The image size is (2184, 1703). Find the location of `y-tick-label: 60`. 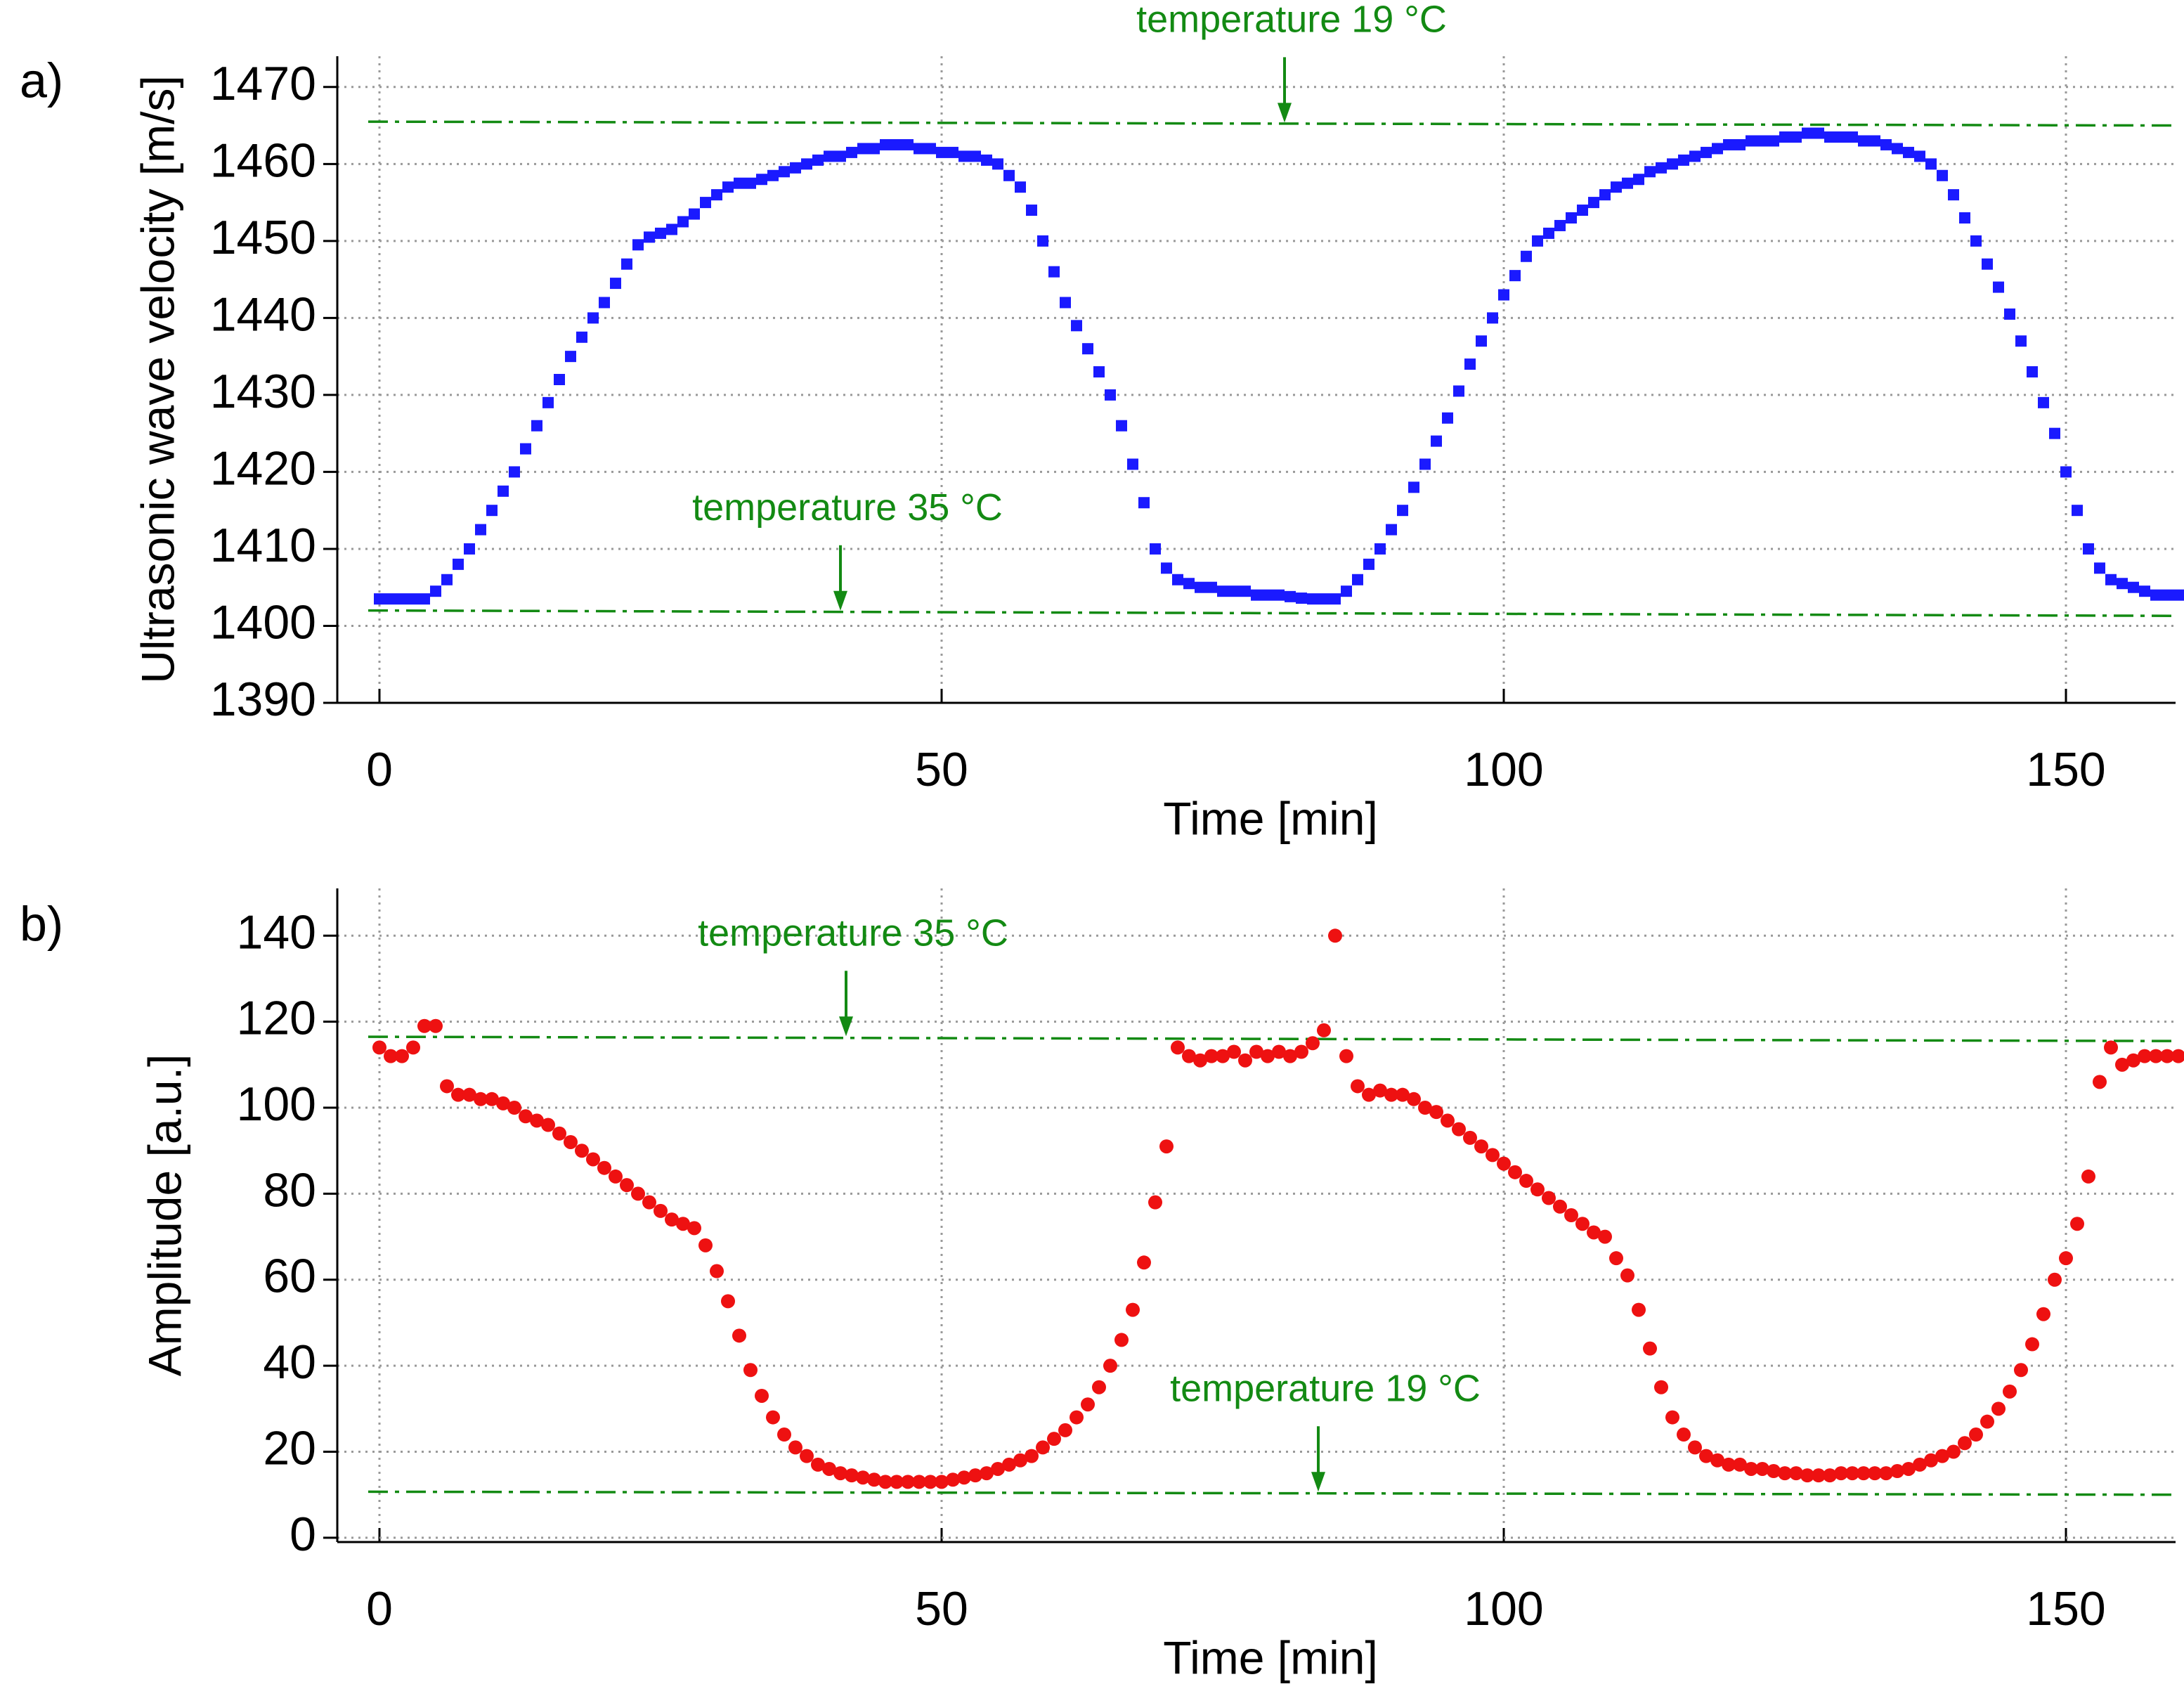

y-tick-label: 60 is located at coordinates (289, 1276).